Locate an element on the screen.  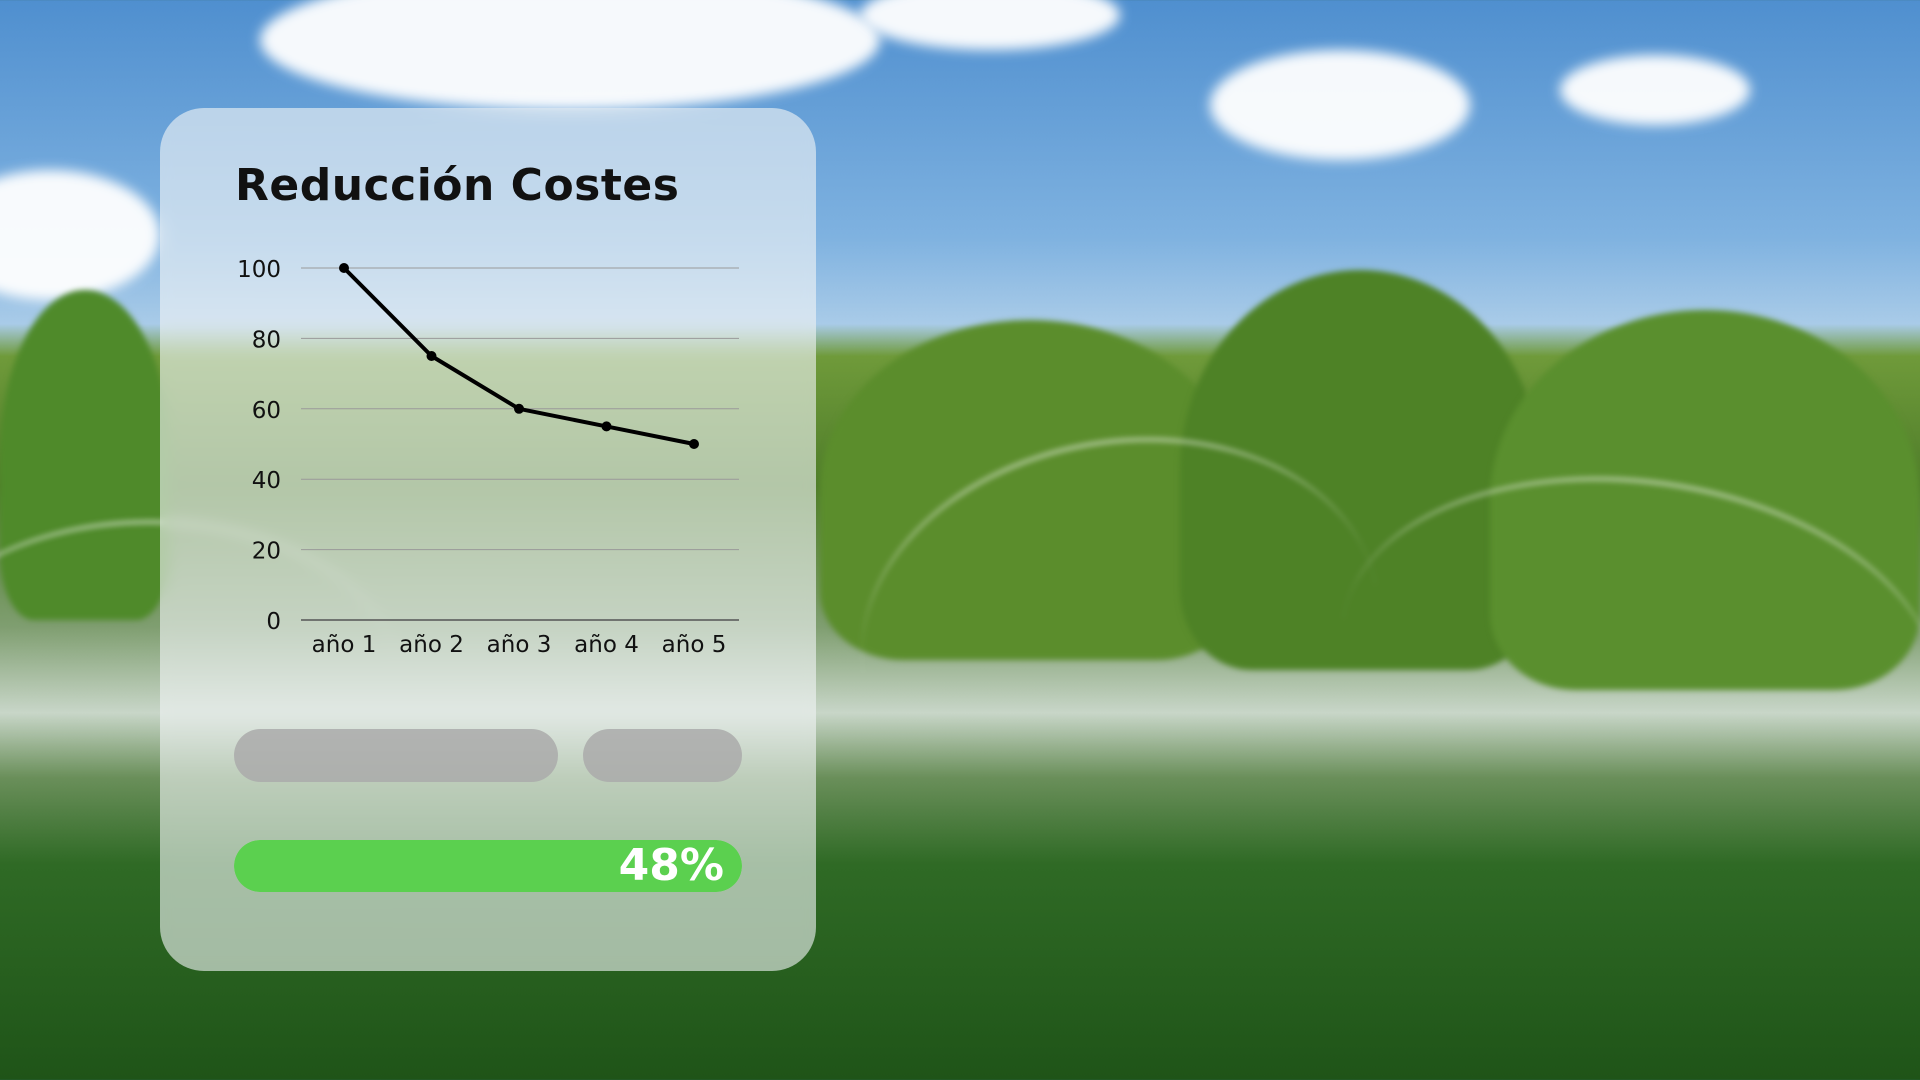
placeholder-bar-left is located at coordinates (396, 755).